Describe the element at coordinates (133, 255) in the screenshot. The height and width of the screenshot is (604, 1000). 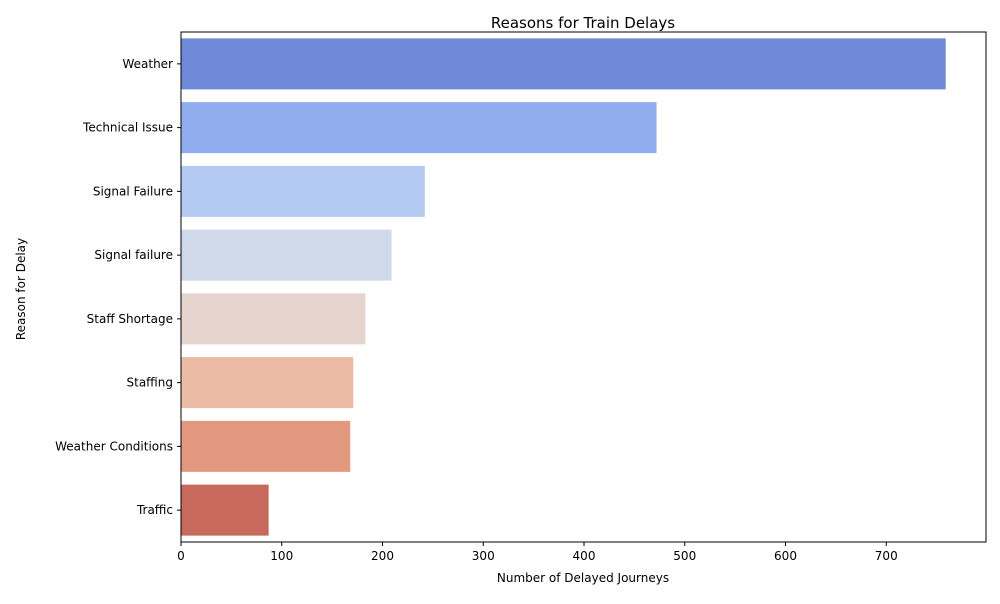
I see `y-tick-label-3: Signal failure` at that location.